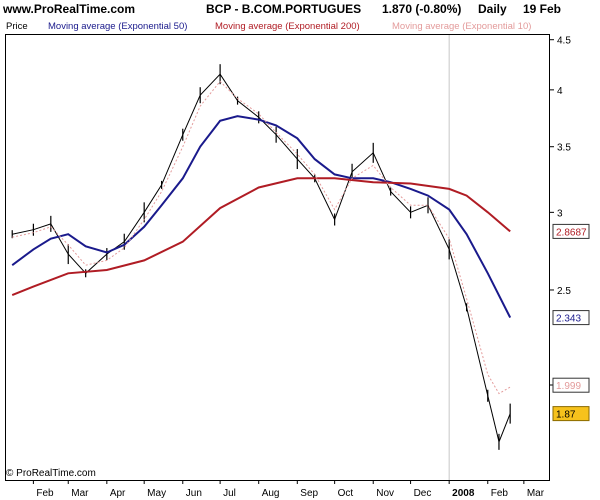 The width and height of the screenshot is (600, 500). What do you see at coordinates (309, 493) in the screenshot?
I see `x-tick-label: Sep` at bounding box center [309, 493].